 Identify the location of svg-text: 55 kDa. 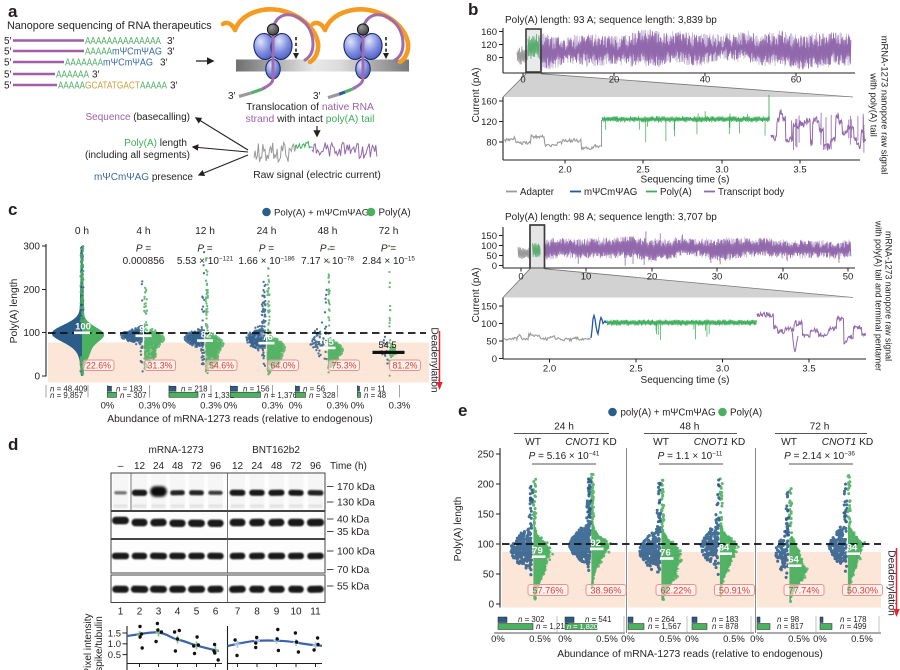
(353, 587).